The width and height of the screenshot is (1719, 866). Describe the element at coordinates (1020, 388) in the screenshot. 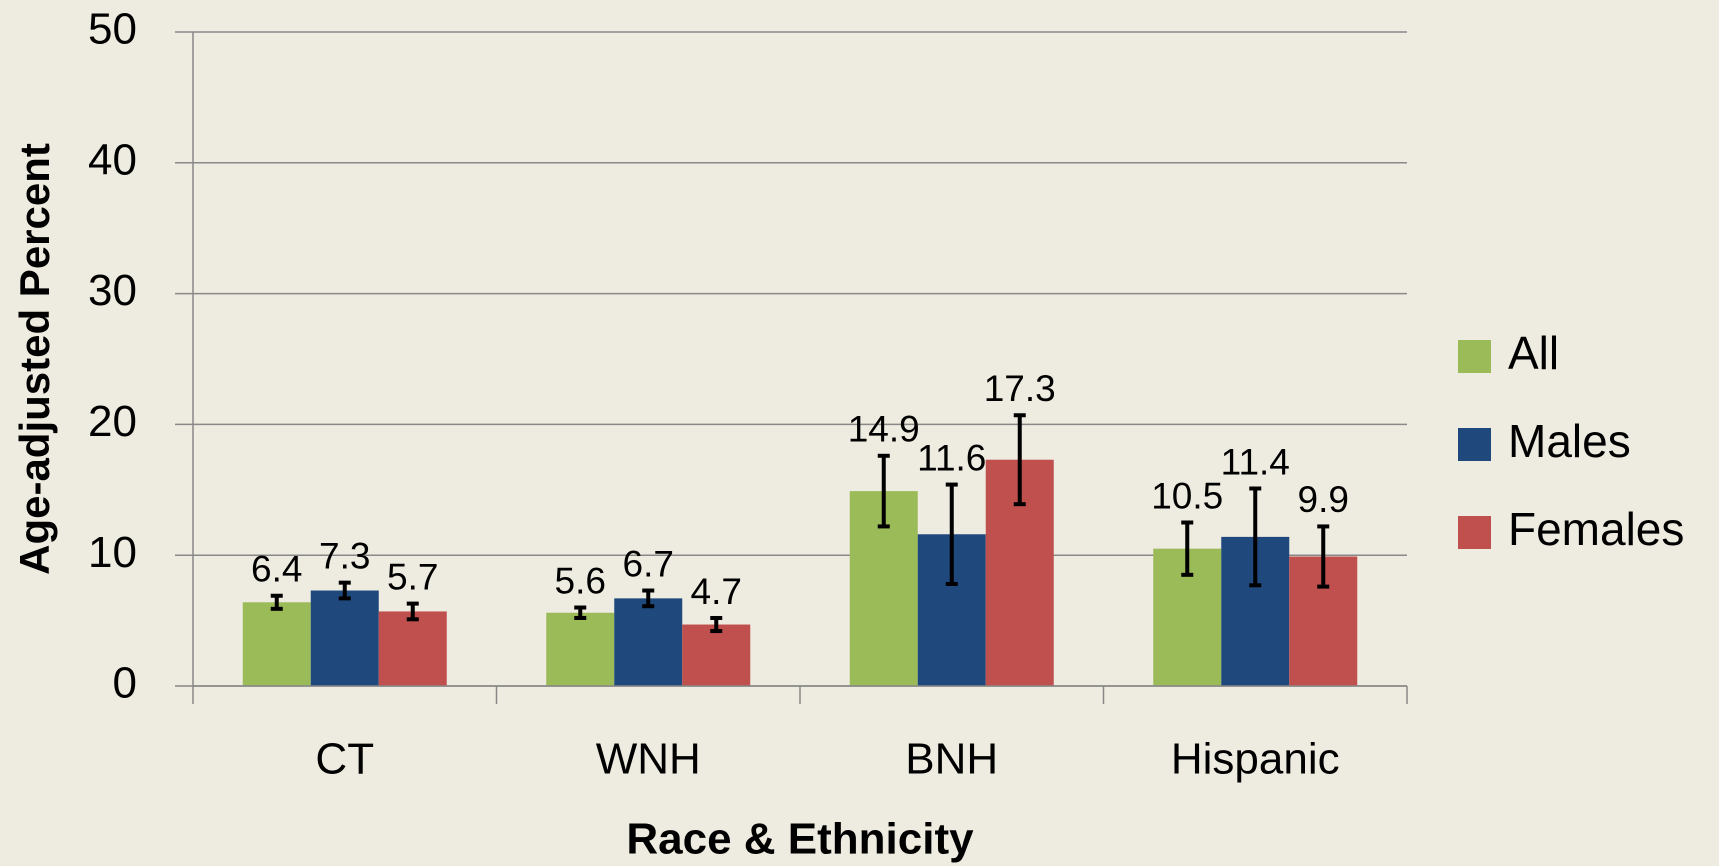

I see `data-label: 17.3` at that location.